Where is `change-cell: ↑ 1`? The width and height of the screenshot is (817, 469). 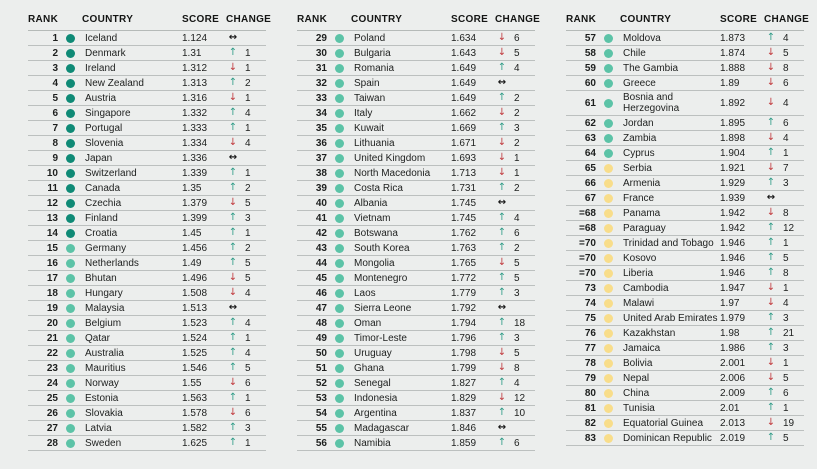
change-cell: ↑ 1 is located at coordinates (784, 408).